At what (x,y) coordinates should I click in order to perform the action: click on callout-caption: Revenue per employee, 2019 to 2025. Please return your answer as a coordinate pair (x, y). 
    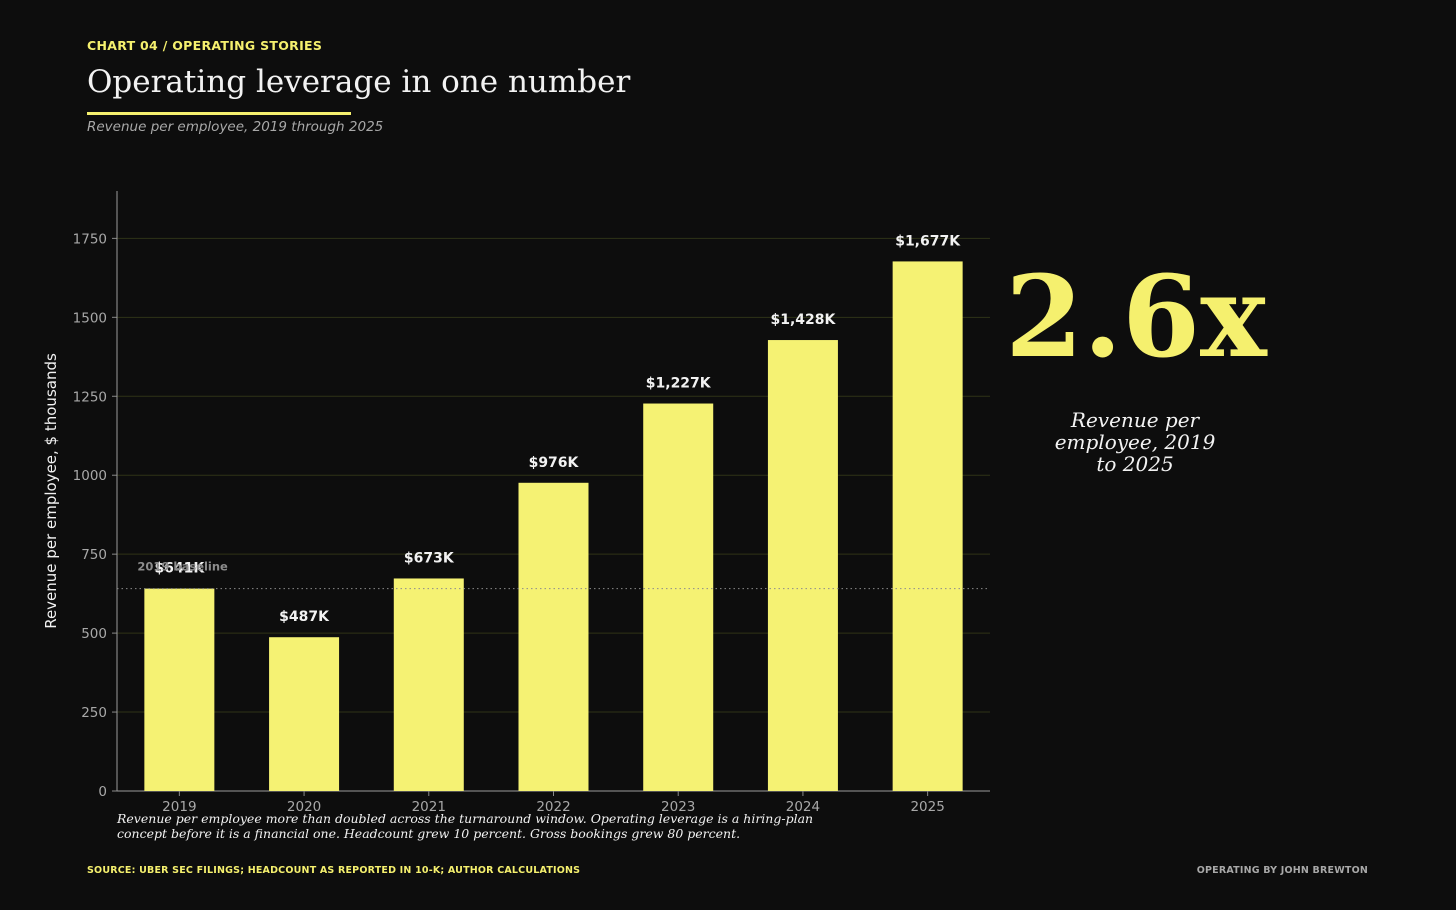
    Looking at the image, I should click on (1135, 442).